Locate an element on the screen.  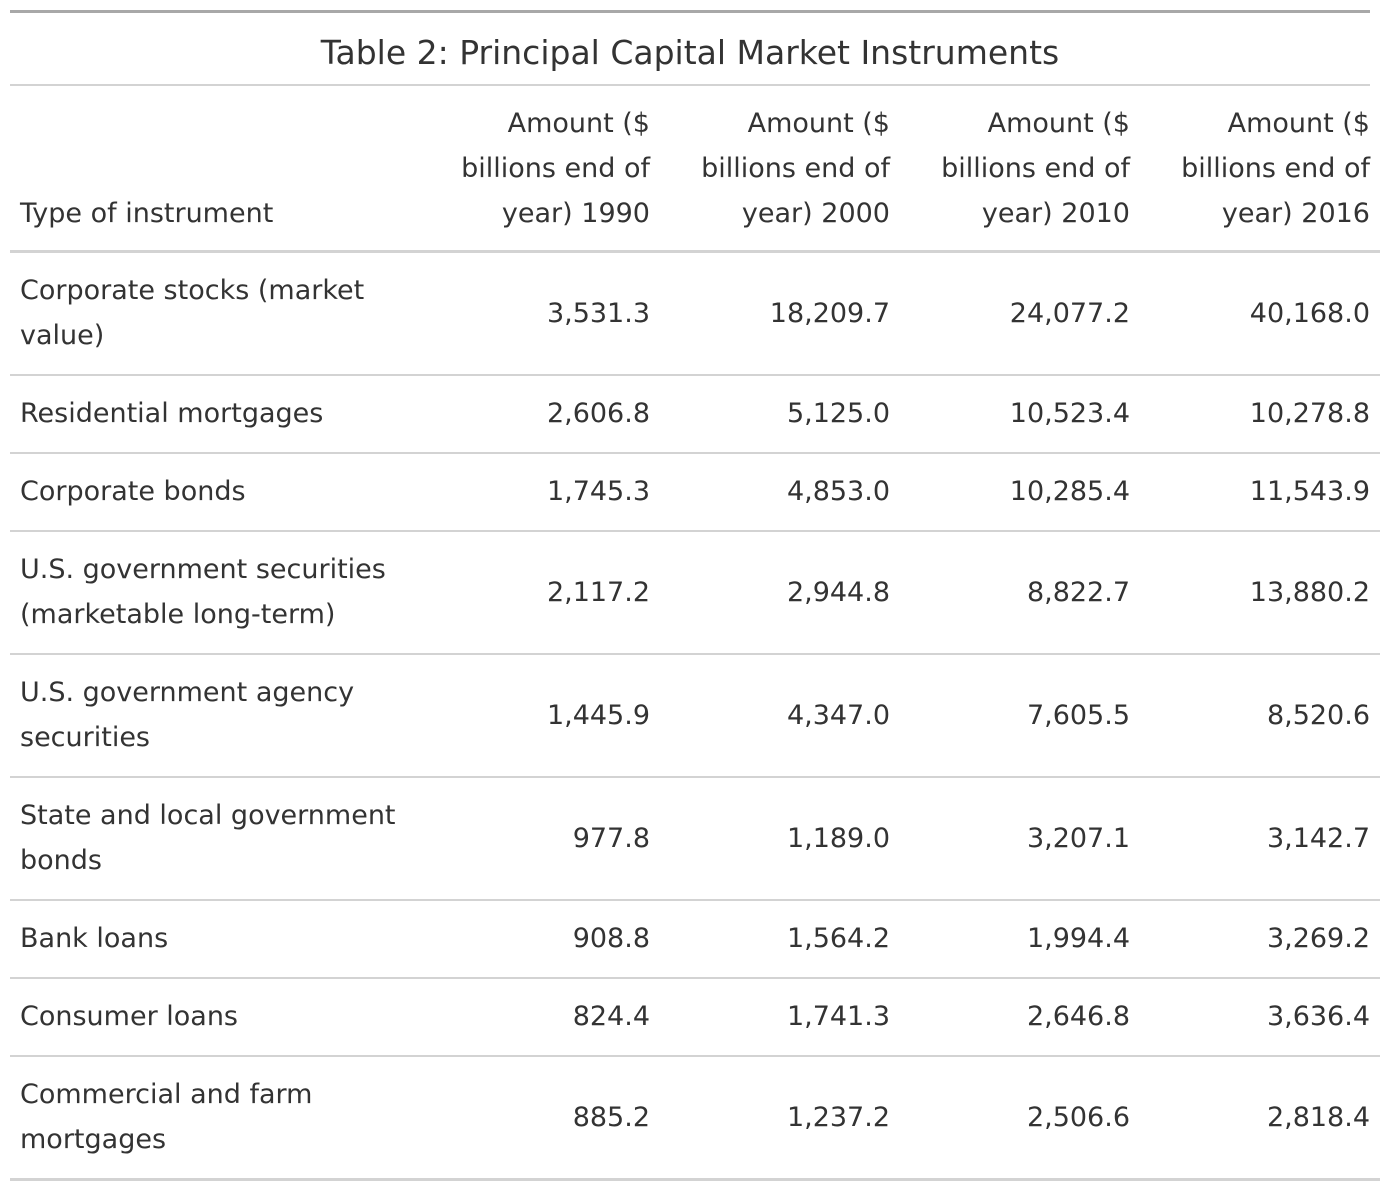
table-row: Bank loans 908.8 1,564.2 1,994.4 3,269.2 is located at coordinates (695, 939).